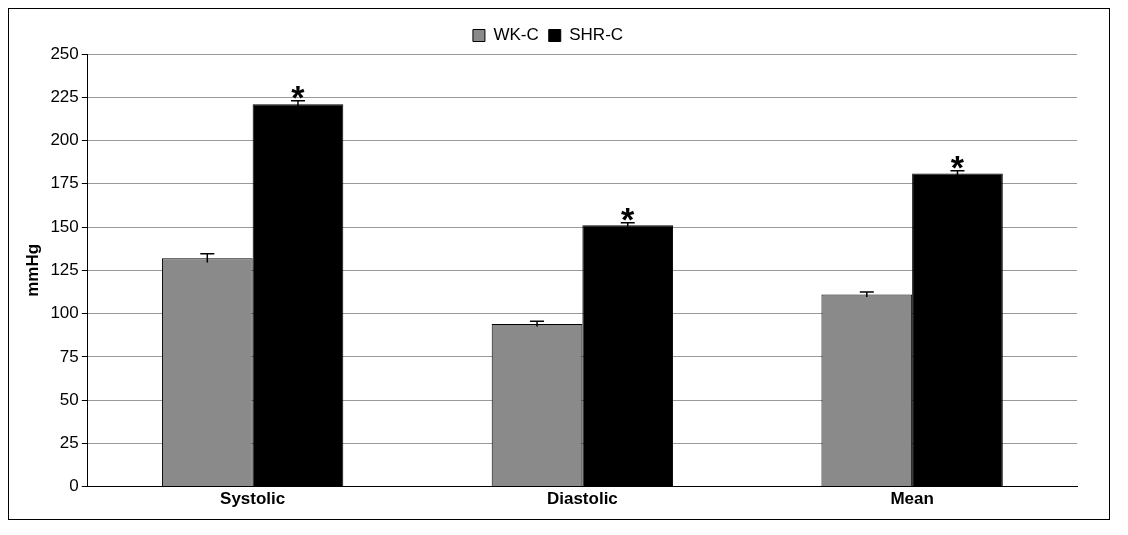  I want to click on y-tick-label: 250, so click(64, 53).